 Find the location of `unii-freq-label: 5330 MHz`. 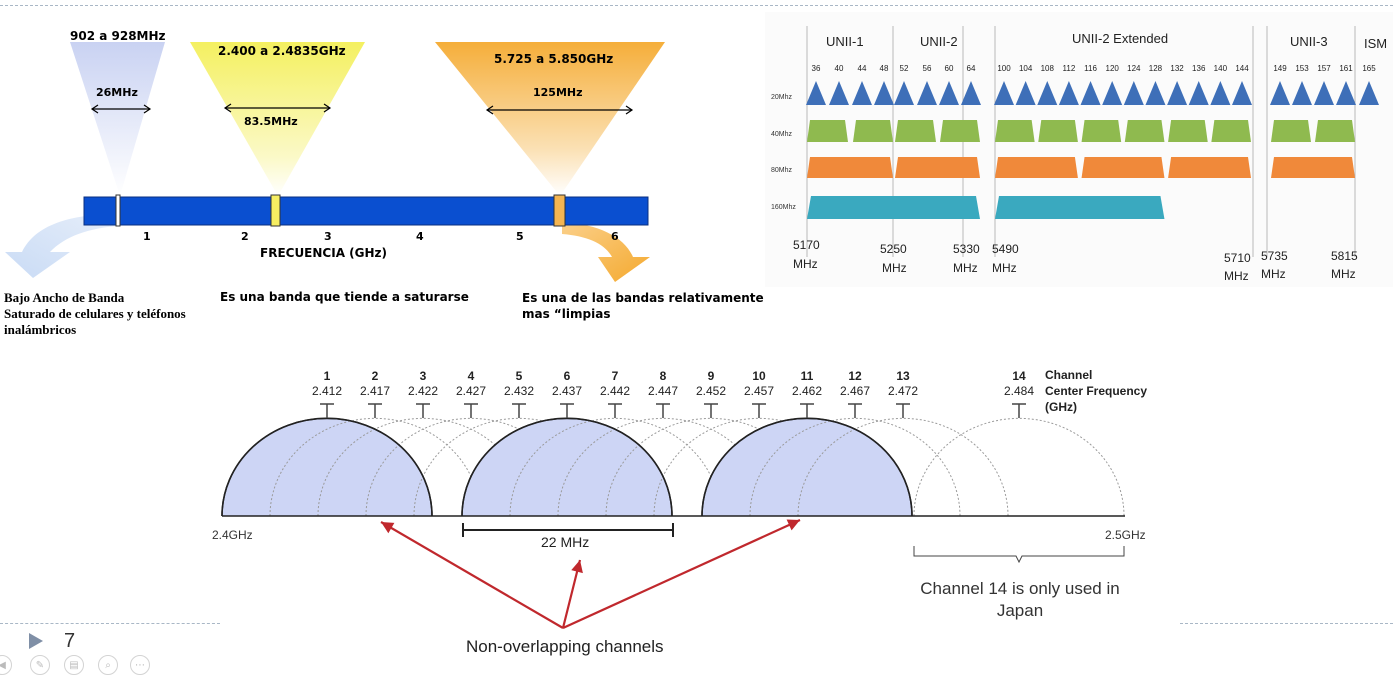

unii-freq-label: 5330 MHz is located at coordinates (966, 259).